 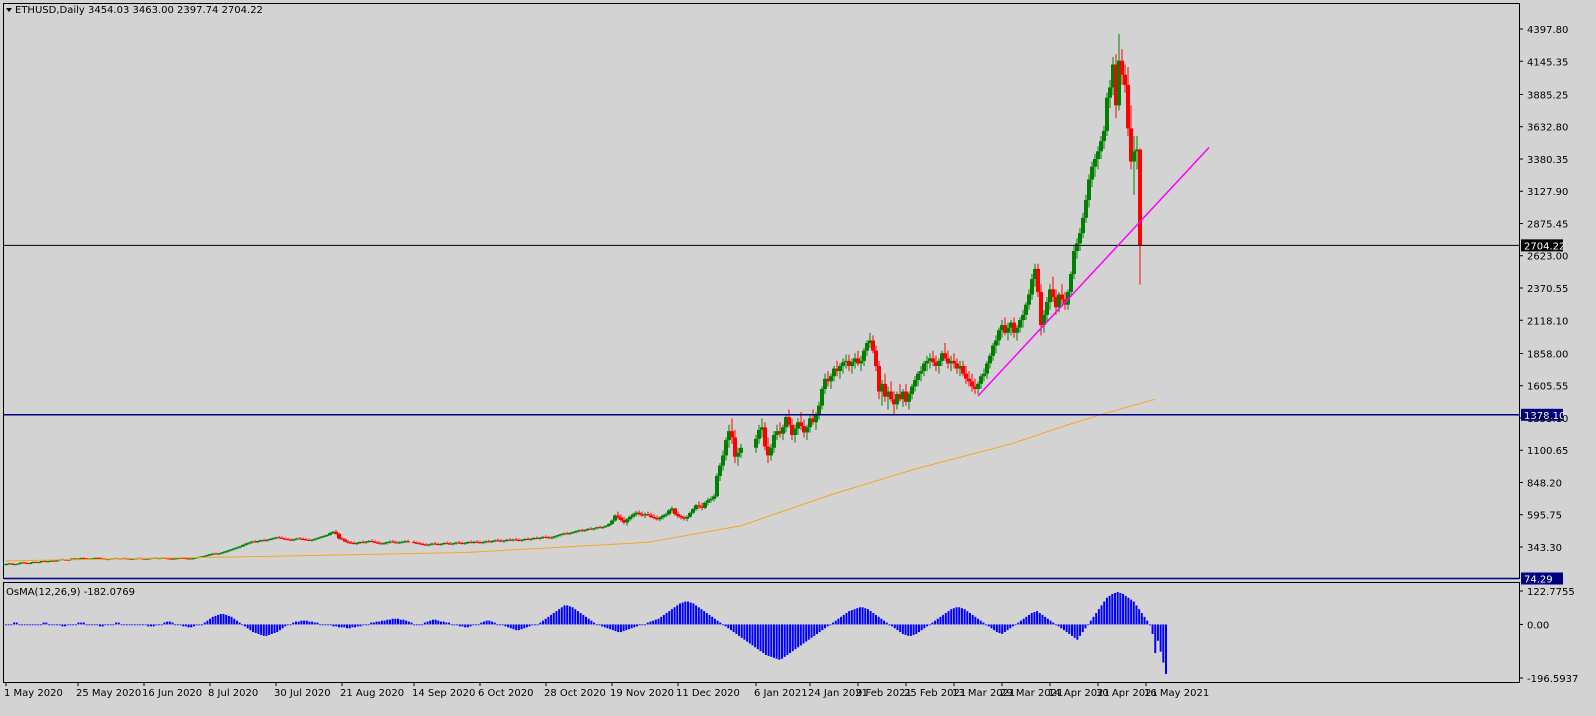 I want to click on x-tick-label: 1 May 2020, so click(x=33, y=693).